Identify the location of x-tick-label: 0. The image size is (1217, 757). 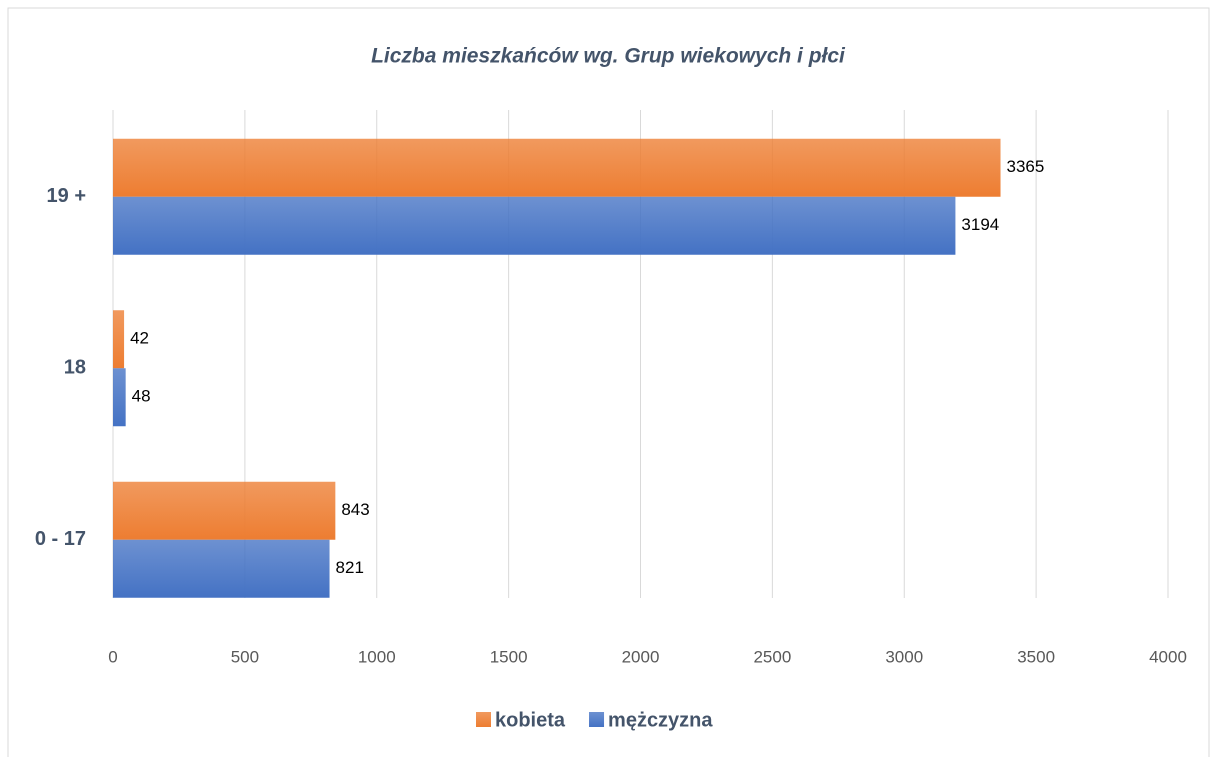
(112, 656).